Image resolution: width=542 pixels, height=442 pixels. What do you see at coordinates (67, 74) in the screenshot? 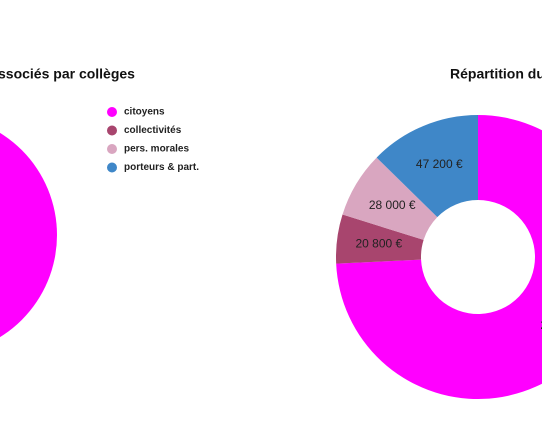
I see `left-title: ssociés par collèges` at bounding box center [67, 74].